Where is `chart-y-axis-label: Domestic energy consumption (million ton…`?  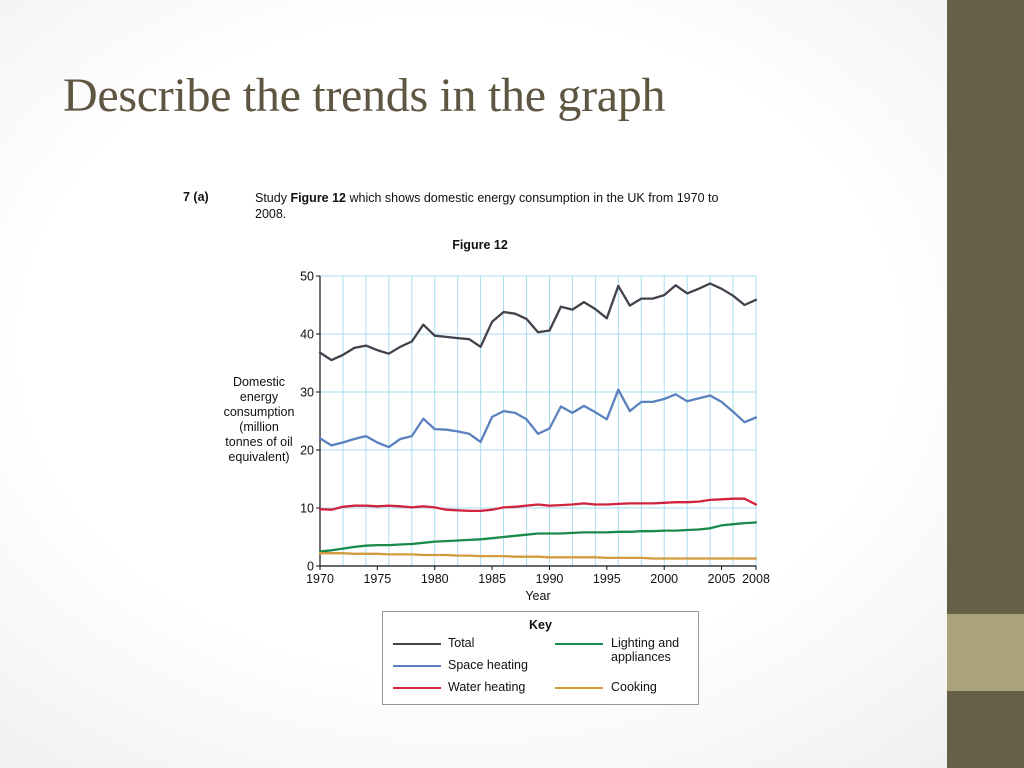 chart-y-axis-label: Domestic energy consumption (million ton… is located at coordinates (259, 419).